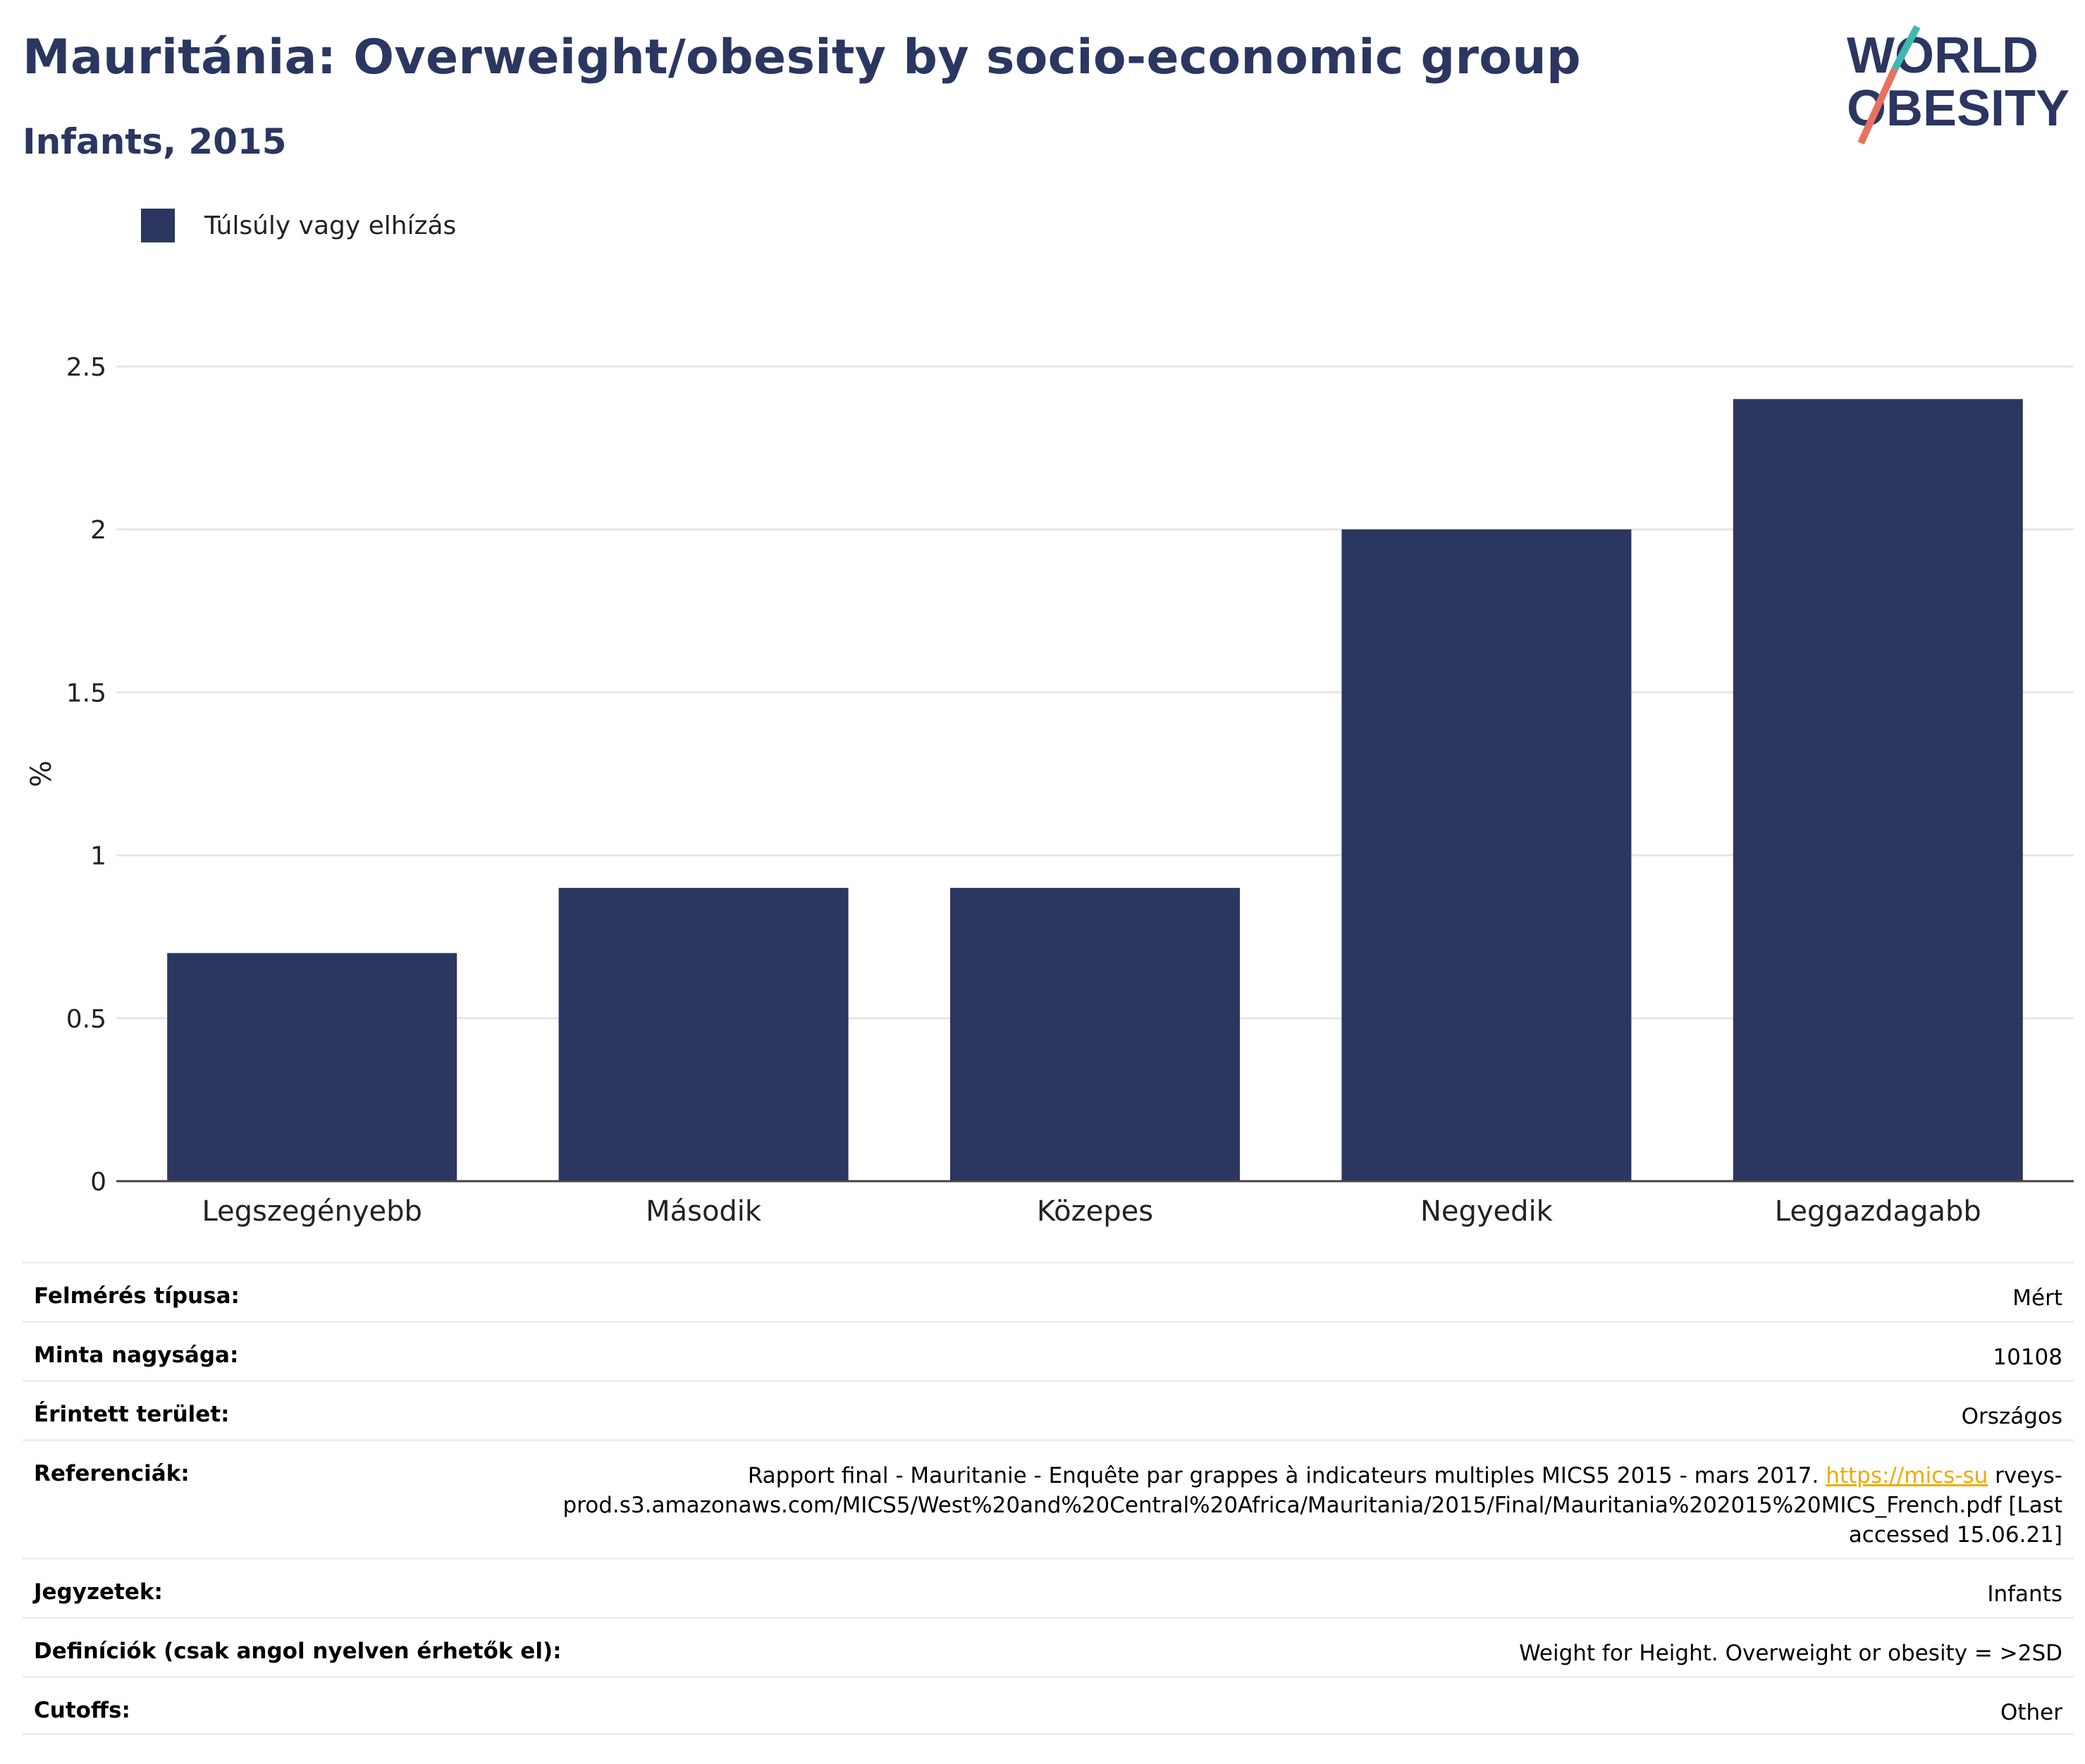 This screenshot has height=1764, width=2085. What do you see at coordinates (1878, 1211) in the screenshot?
I see `x-tick-label: Leggazdagabb` at bounding box center [1878, 1211].